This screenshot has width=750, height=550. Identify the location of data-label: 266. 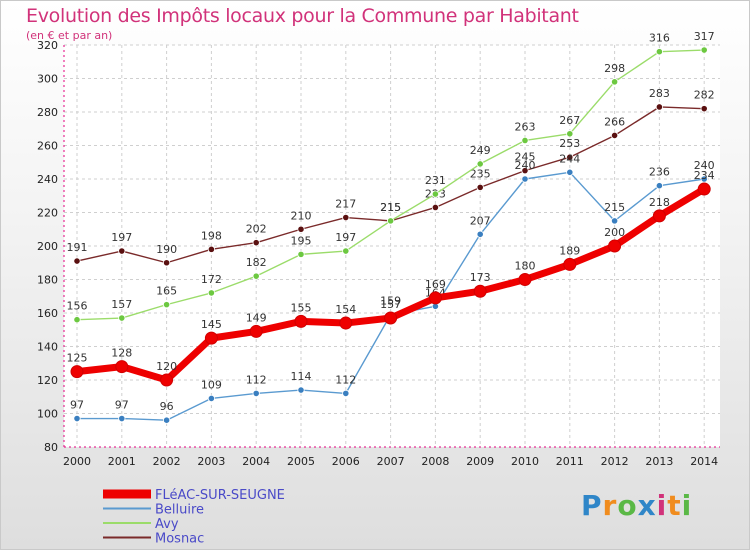
(614, 121).